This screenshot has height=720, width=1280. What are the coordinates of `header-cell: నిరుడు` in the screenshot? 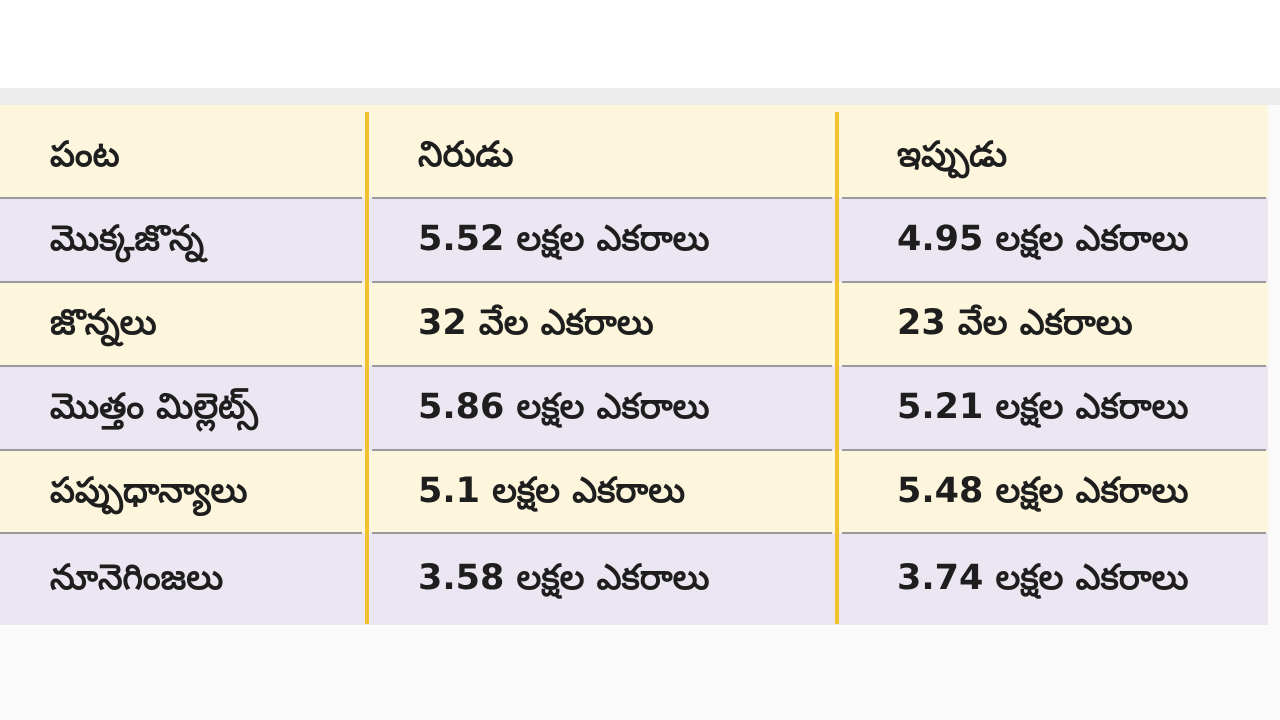 It's located at (466, 154).